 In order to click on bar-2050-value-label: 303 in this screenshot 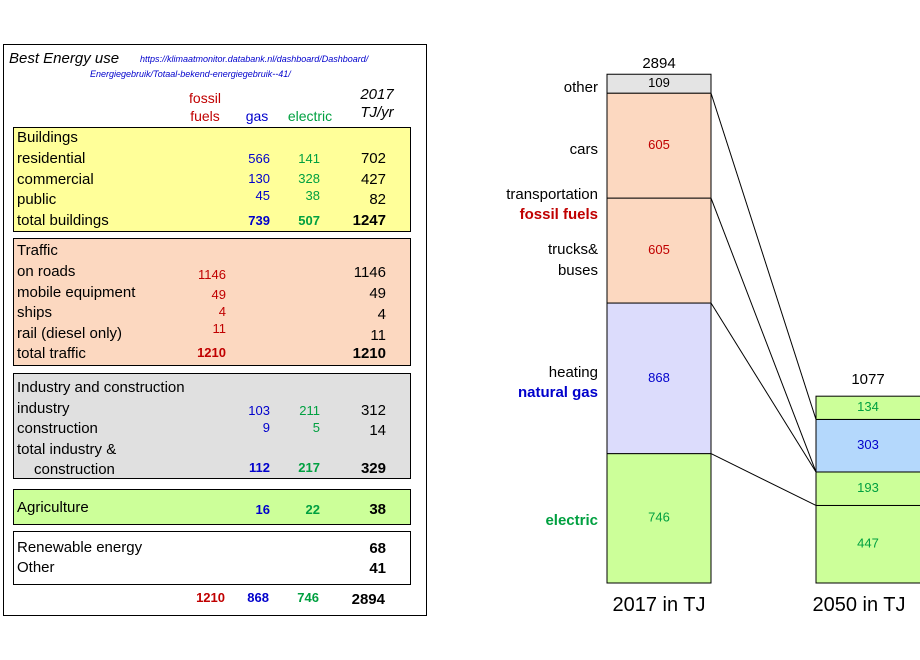, I will do `click(868, 444)`.